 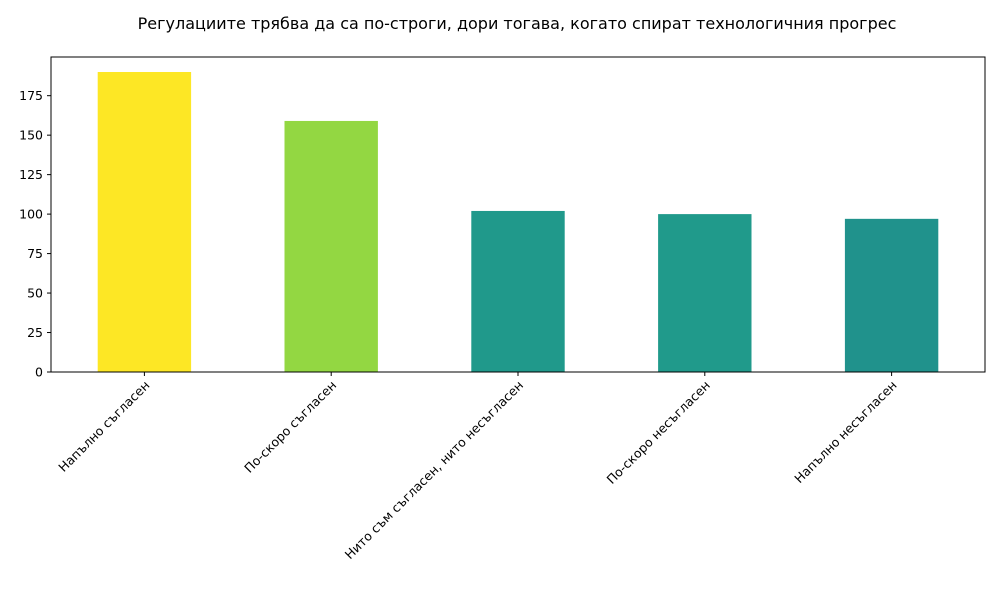 What do you see at coordinates (658, 432) in the screenshot?
I see `x-tick-label: По-скоро несъгласен` at bounding box center [658, 432].